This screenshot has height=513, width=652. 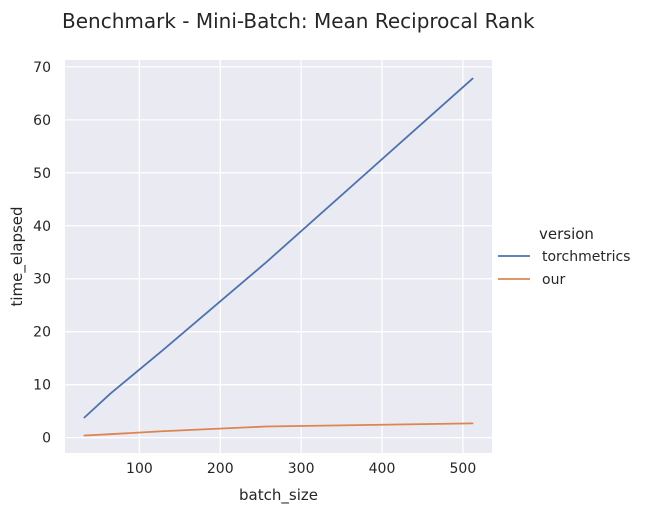 What do you see at coordinates (301, 469) in the screenshot?
I see `x-tick-label: 300` at bounding box center [301, 469].